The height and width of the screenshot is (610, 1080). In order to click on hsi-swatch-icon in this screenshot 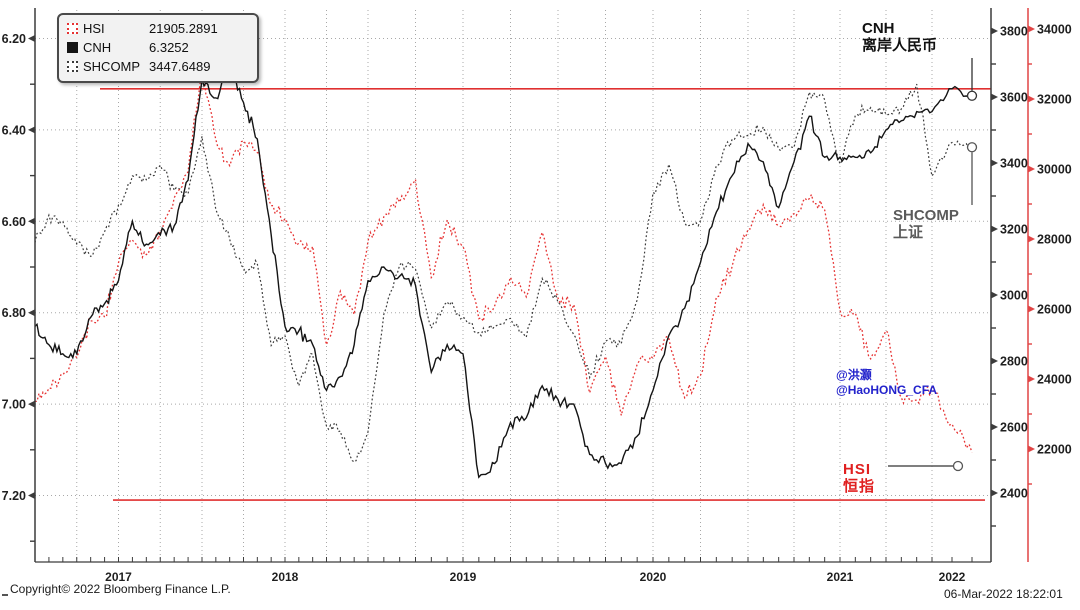, I will do `click(72, 28)`.